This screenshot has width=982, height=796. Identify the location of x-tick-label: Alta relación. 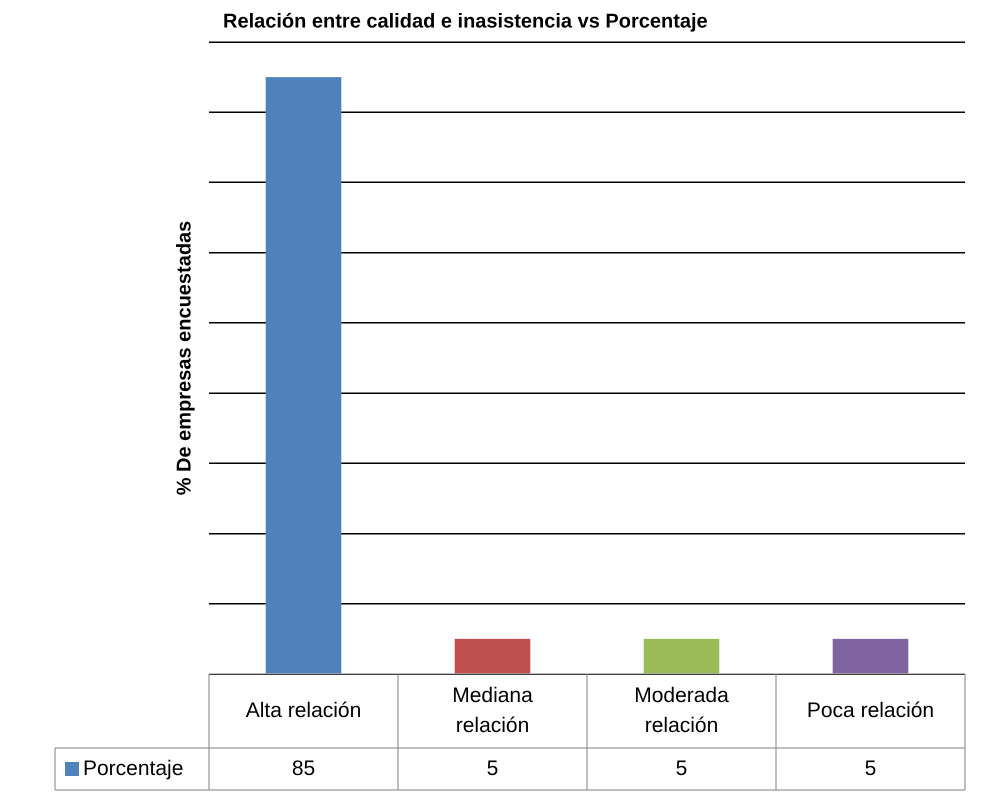
(304, 710).